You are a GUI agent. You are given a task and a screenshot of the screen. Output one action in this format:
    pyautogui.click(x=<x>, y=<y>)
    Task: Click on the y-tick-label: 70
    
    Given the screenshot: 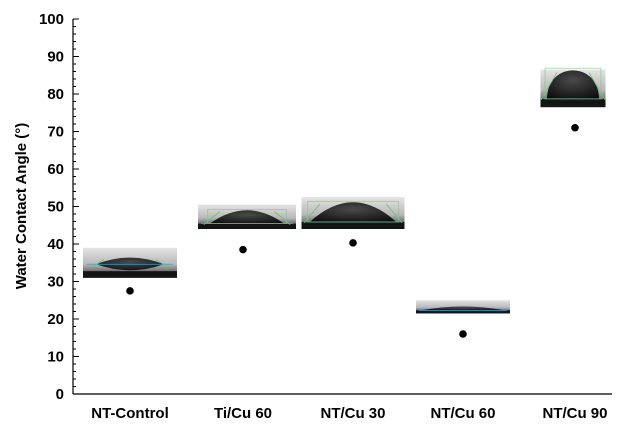 What is the action you would take?
    pyautogui.click(x=55, y=132)
    